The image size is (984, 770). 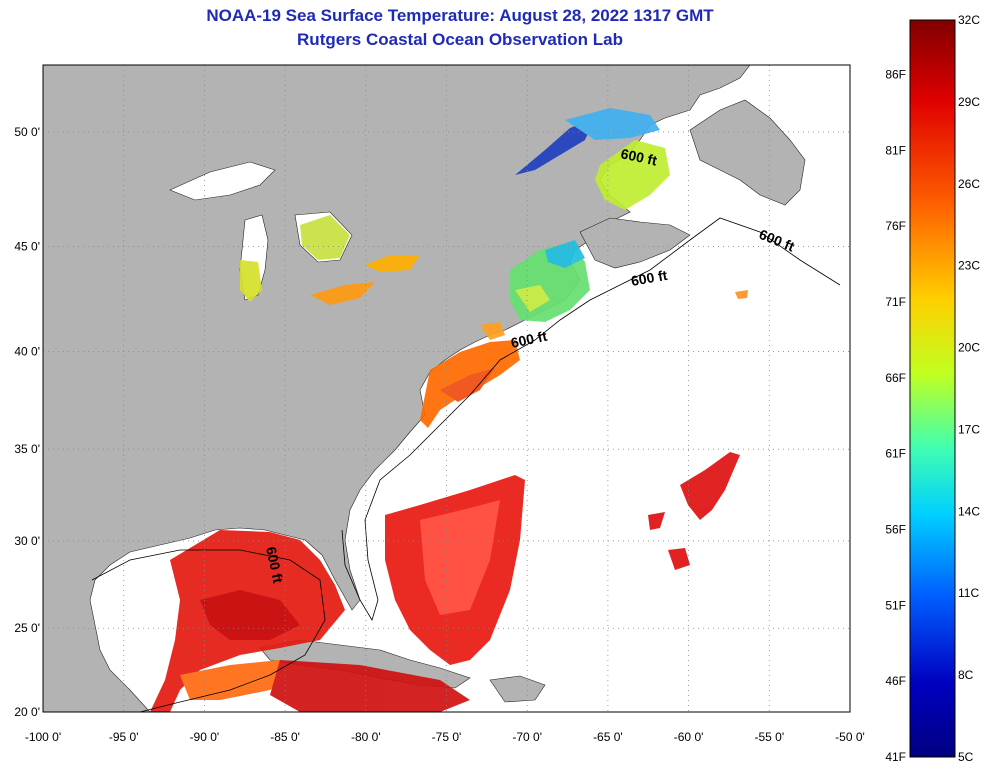 I want to click on sst-field-offshore-atlantic, so click(x=698, y=430).